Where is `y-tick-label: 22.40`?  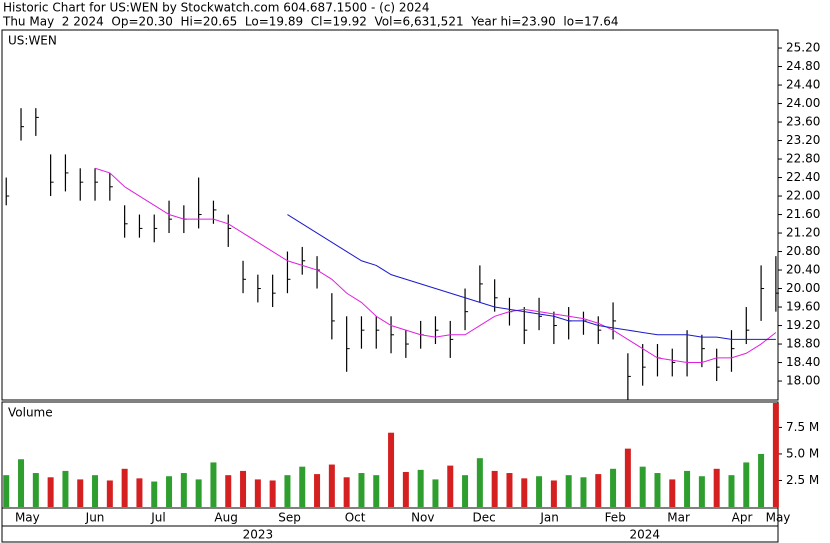
y-tick-label: 22.40 is located at coordinates (803, 177).